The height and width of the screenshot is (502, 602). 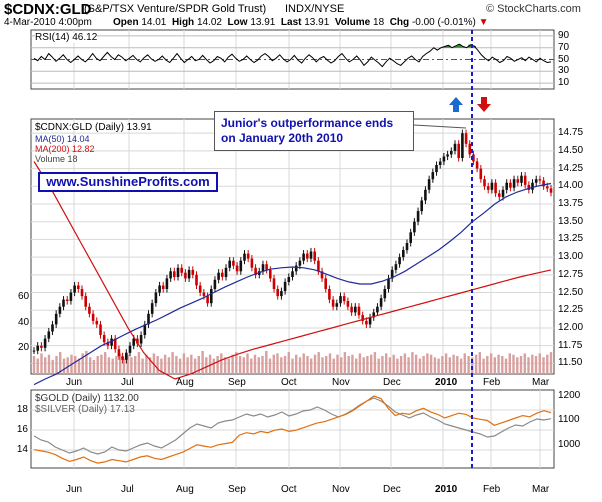 I want to click on silver-tick-14: 14, so click(x=22, y=449).